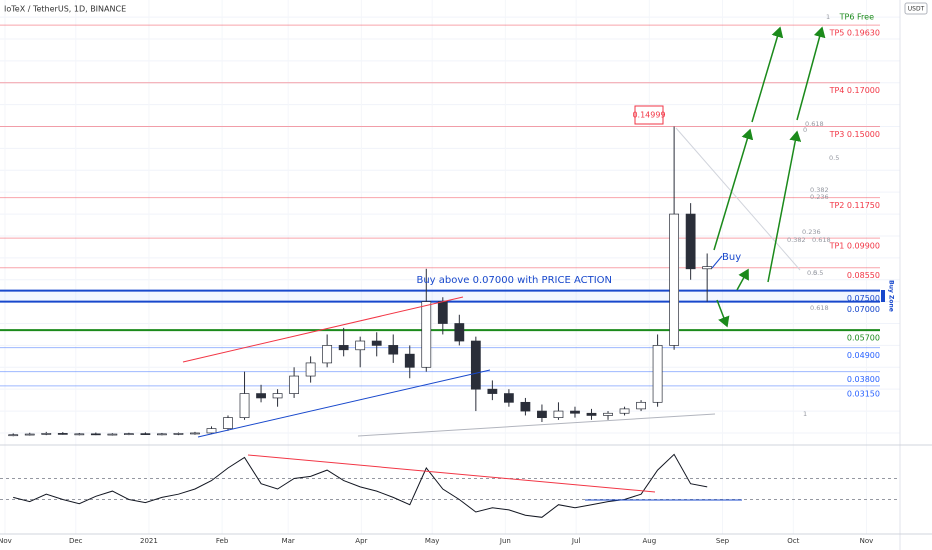  I want to click on x-tick-label: Nov, so click(867, 541).